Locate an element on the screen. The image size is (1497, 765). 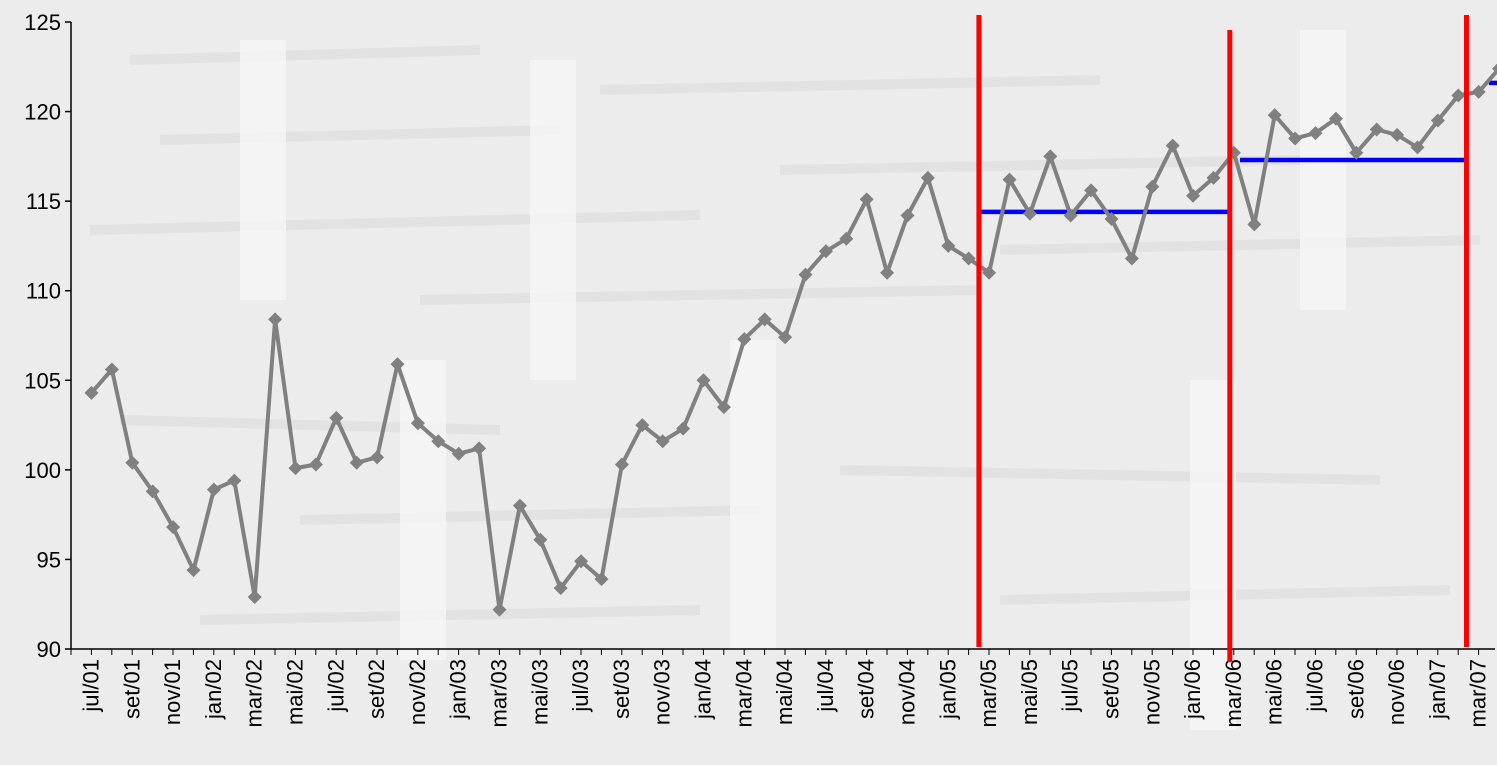
x-tick-label-nov/06: nov/06 is located at coordinates (1396, 692).